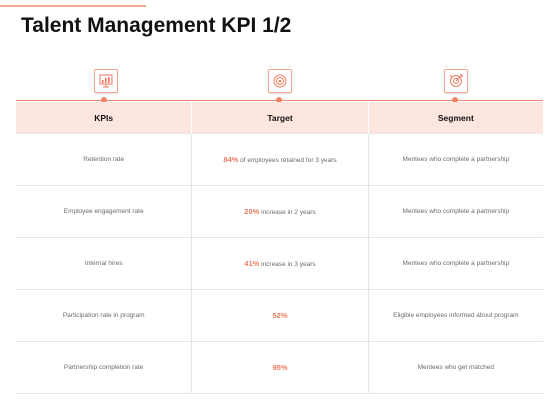 Image resolution: width=560 pixels, height=420 pixels. Describe the element at coordinates (104, 211) in the screenshot. I see `kpi-cell: Employee engagement rate` at that location.